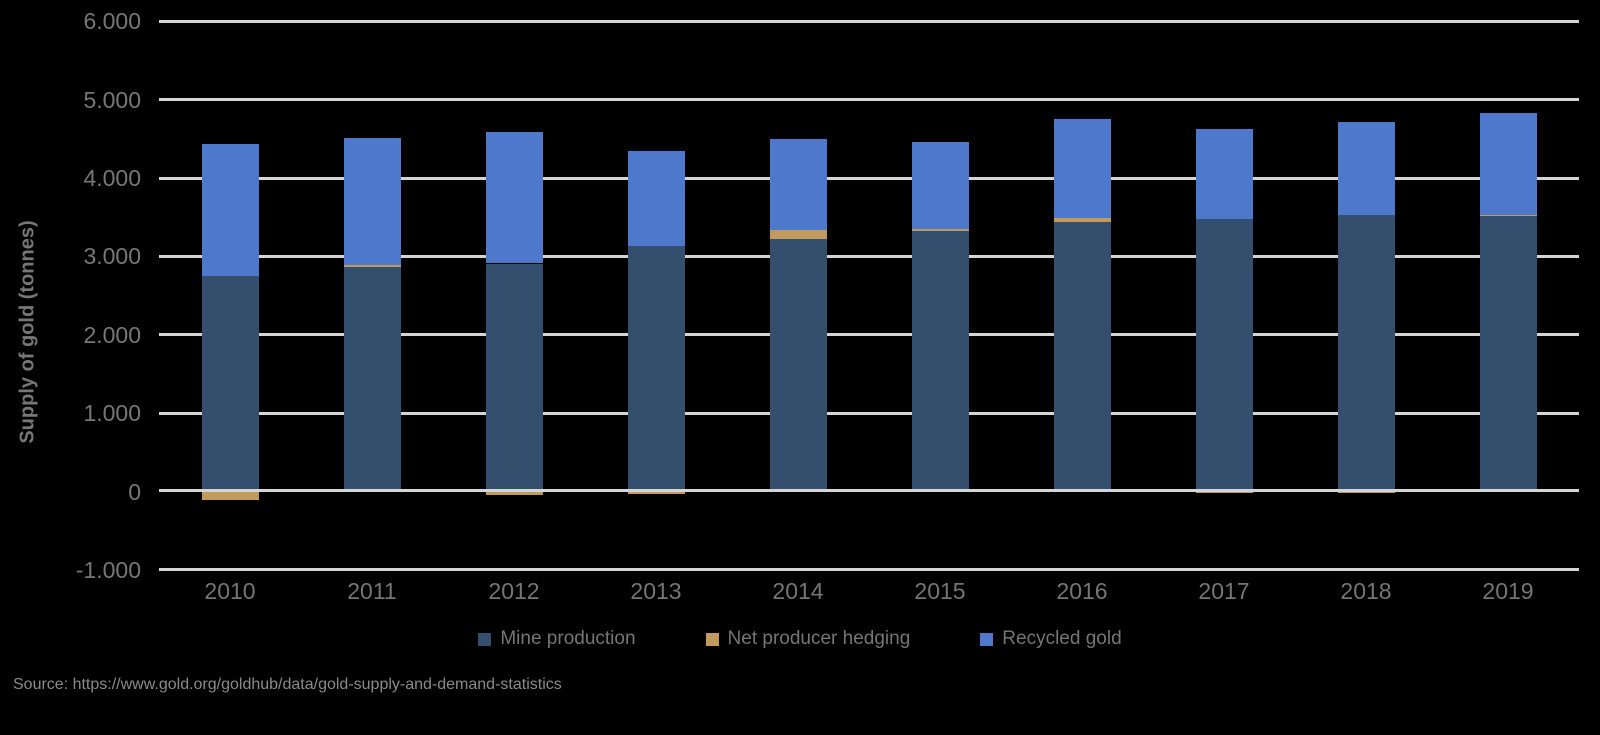  What do you see at coordinates (798, 365) in the screenshot?
I see `bar-2014-mine-production` at bounding box center [798, 365].